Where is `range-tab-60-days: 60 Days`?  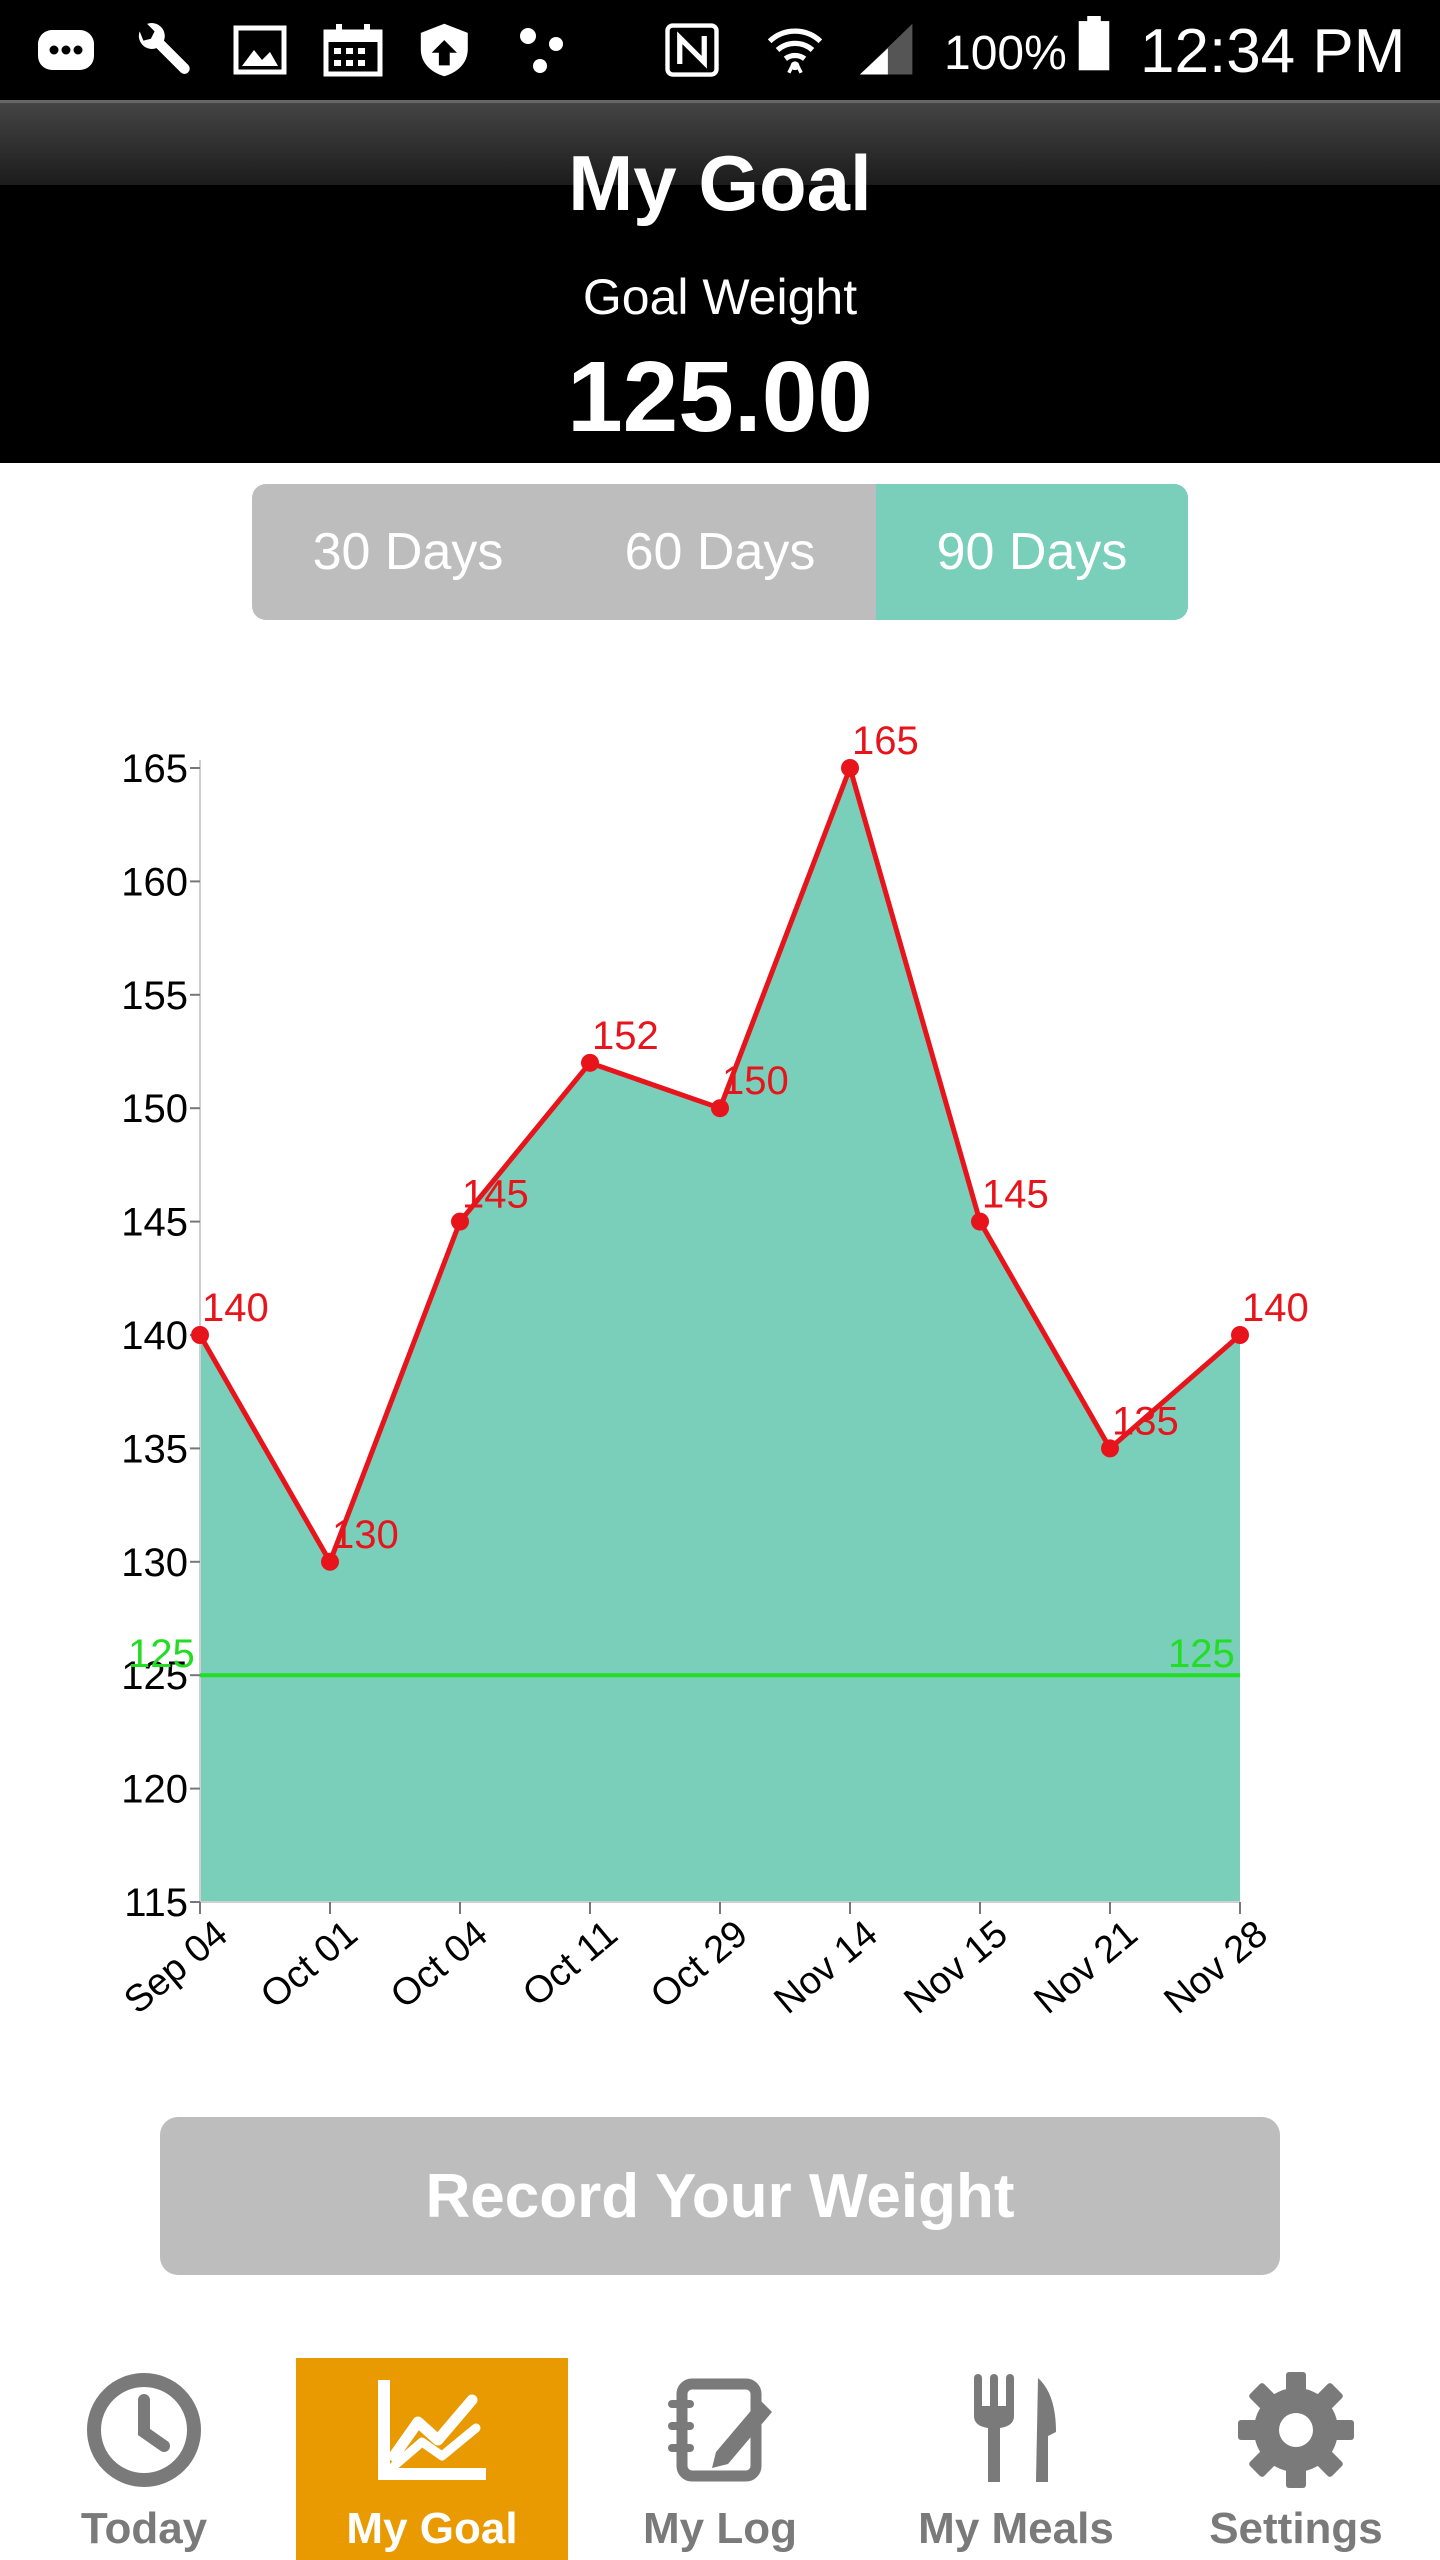 range-tab-60-days: 60 Days is located at coordinates (720, 552).